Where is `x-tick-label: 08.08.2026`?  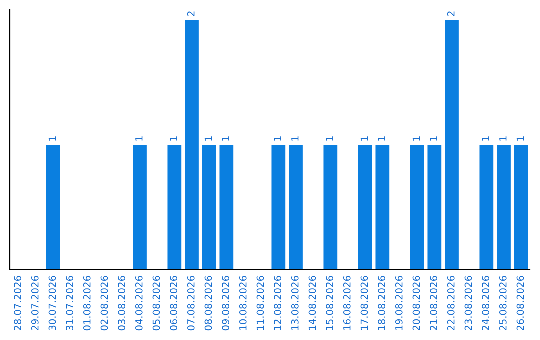
x-tick-label: 08.08.2026 is located at coordinates (208, 303).